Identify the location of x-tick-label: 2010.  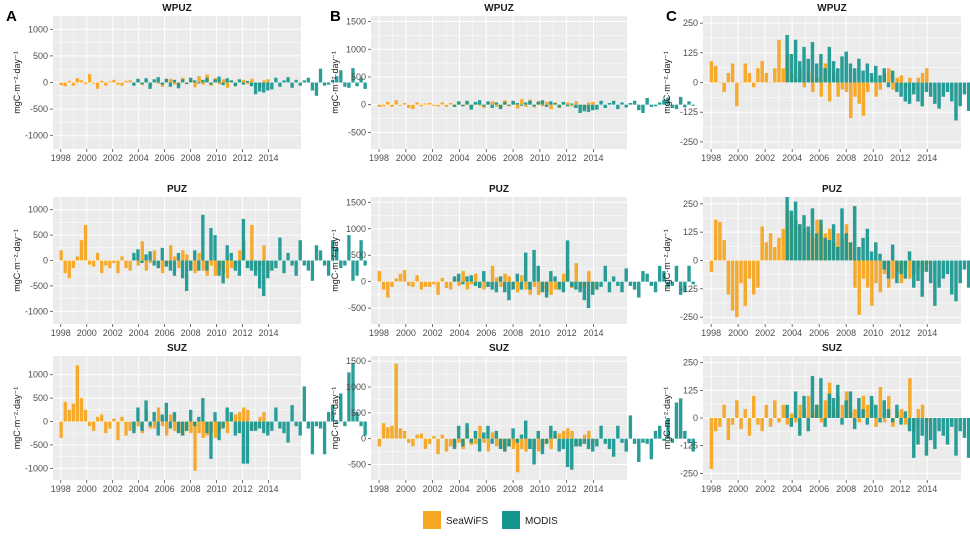
(540, 489).